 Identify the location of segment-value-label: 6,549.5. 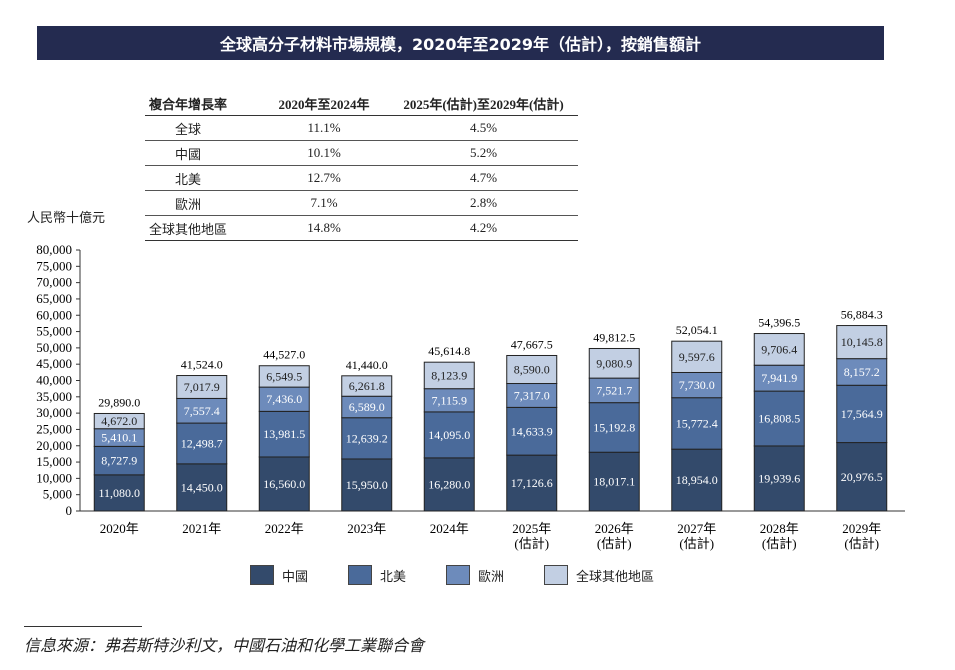
(284, 376).